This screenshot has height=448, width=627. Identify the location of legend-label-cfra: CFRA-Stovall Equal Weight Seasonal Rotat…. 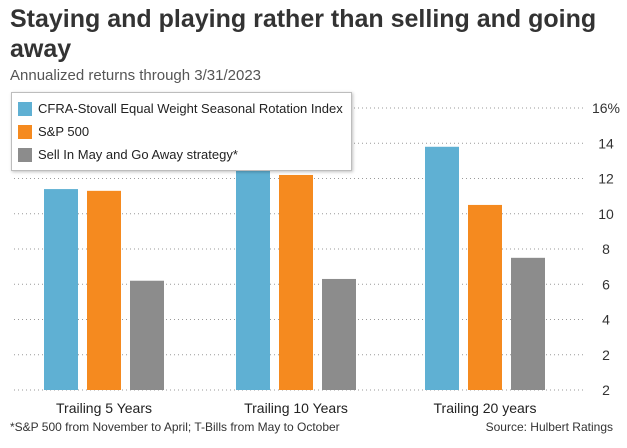
(190, 108).